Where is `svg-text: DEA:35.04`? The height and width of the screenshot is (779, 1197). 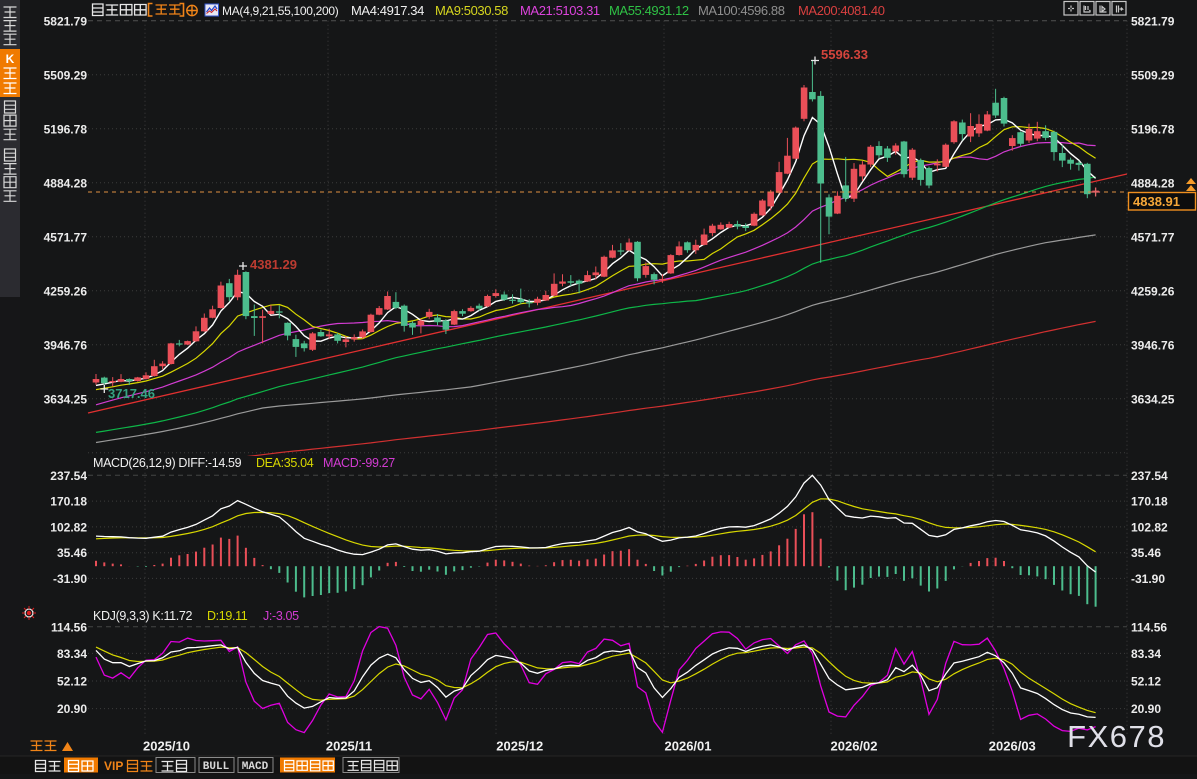 svg-text: DEA:35.04 is located at coordinates (285, 463).